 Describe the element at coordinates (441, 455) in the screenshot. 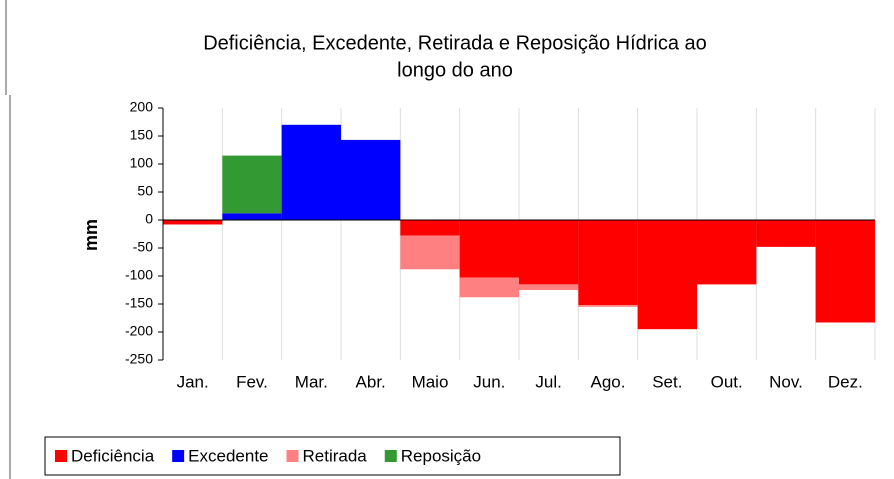

I see `legend-label: Reposição` at that location.